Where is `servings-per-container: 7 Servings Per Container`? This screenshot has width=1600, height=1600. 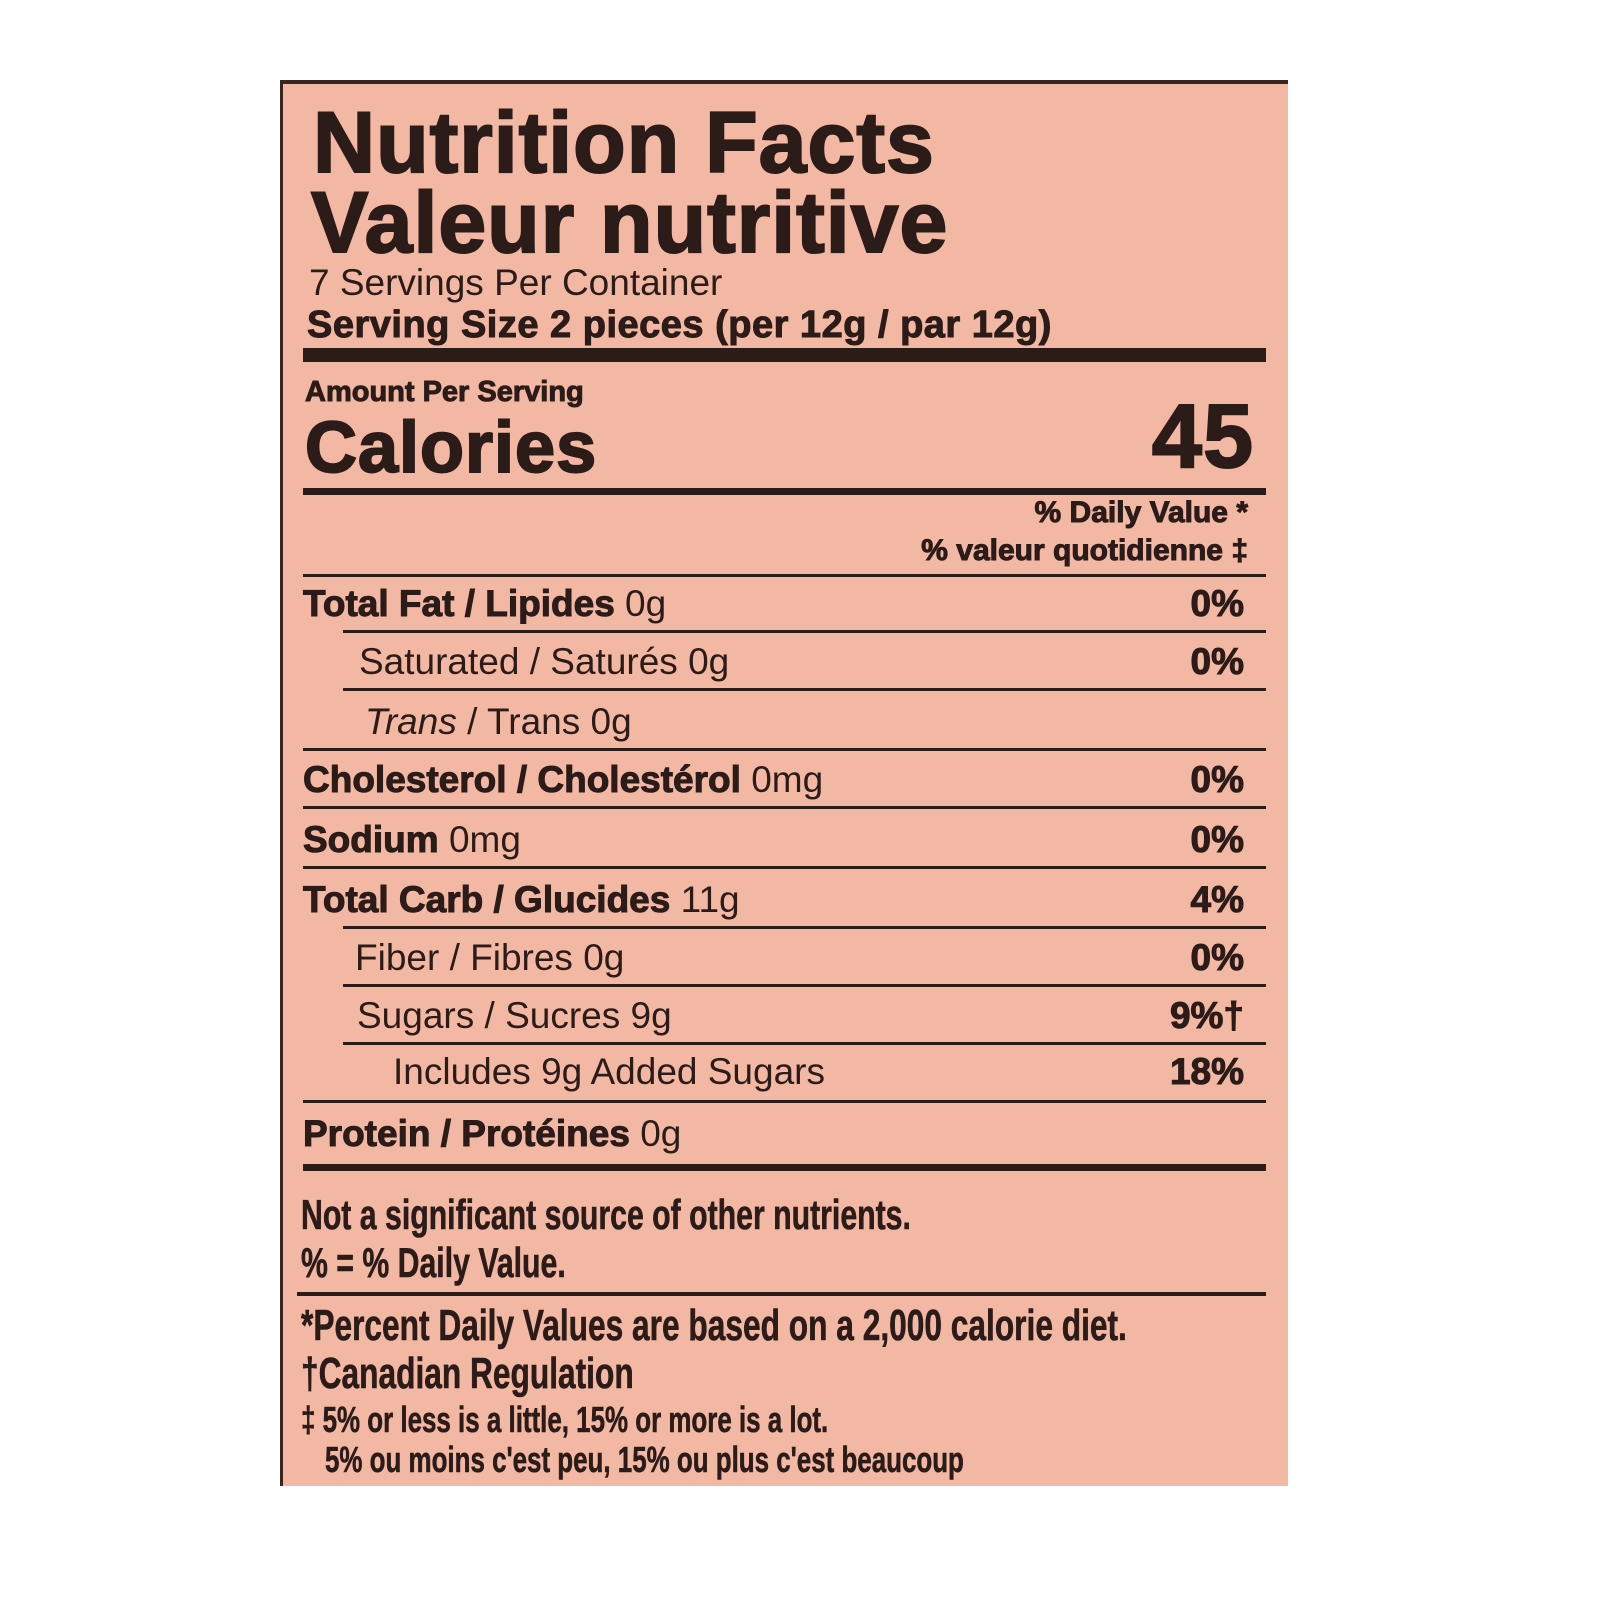 servings-per-container: 7 Servings Per Container is located at coordinates (516, 282).